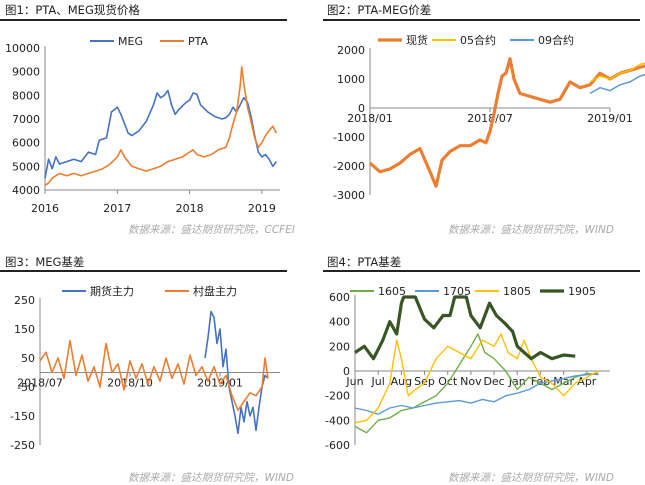  Describe the element at coordinates (198, 41) in the screenshot. I see `legend-label: PTA` at that location.